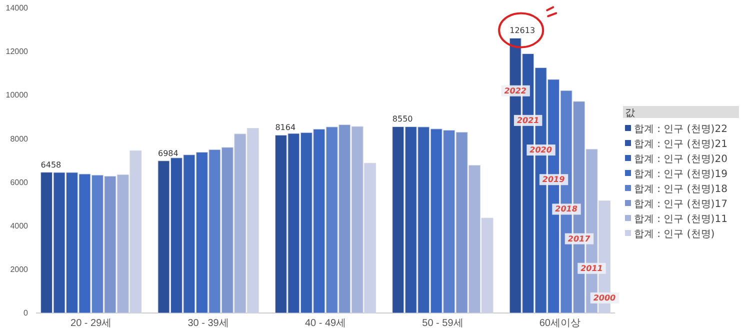 Image resolution: width=743 pixels, height=333 pixels. I want to click on data-label: 6984, so click(168, 153).